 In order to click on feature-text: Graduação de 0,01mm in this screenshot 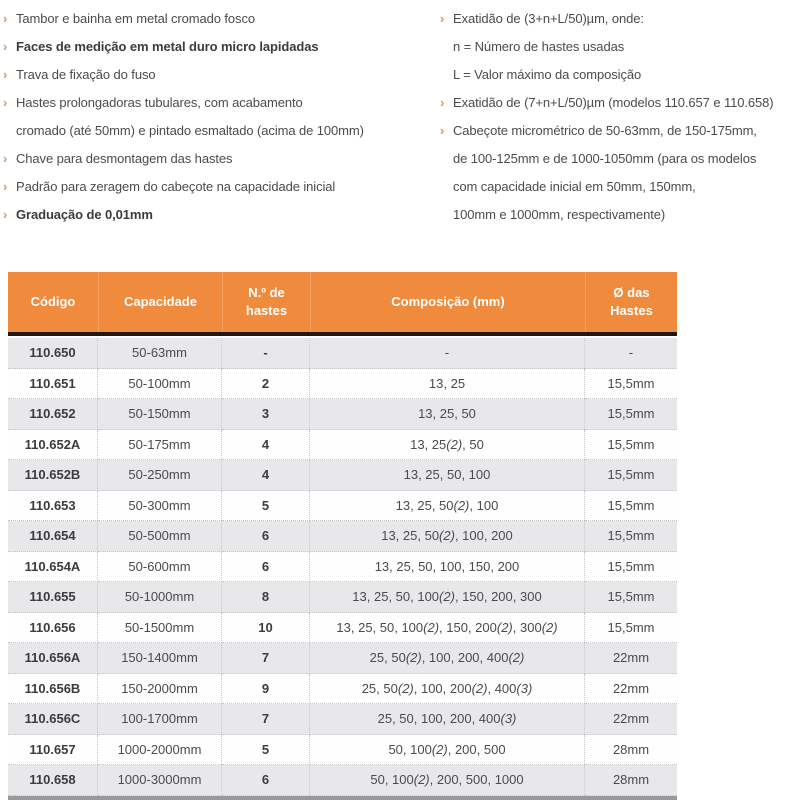, I will do `click(84, 214)`.